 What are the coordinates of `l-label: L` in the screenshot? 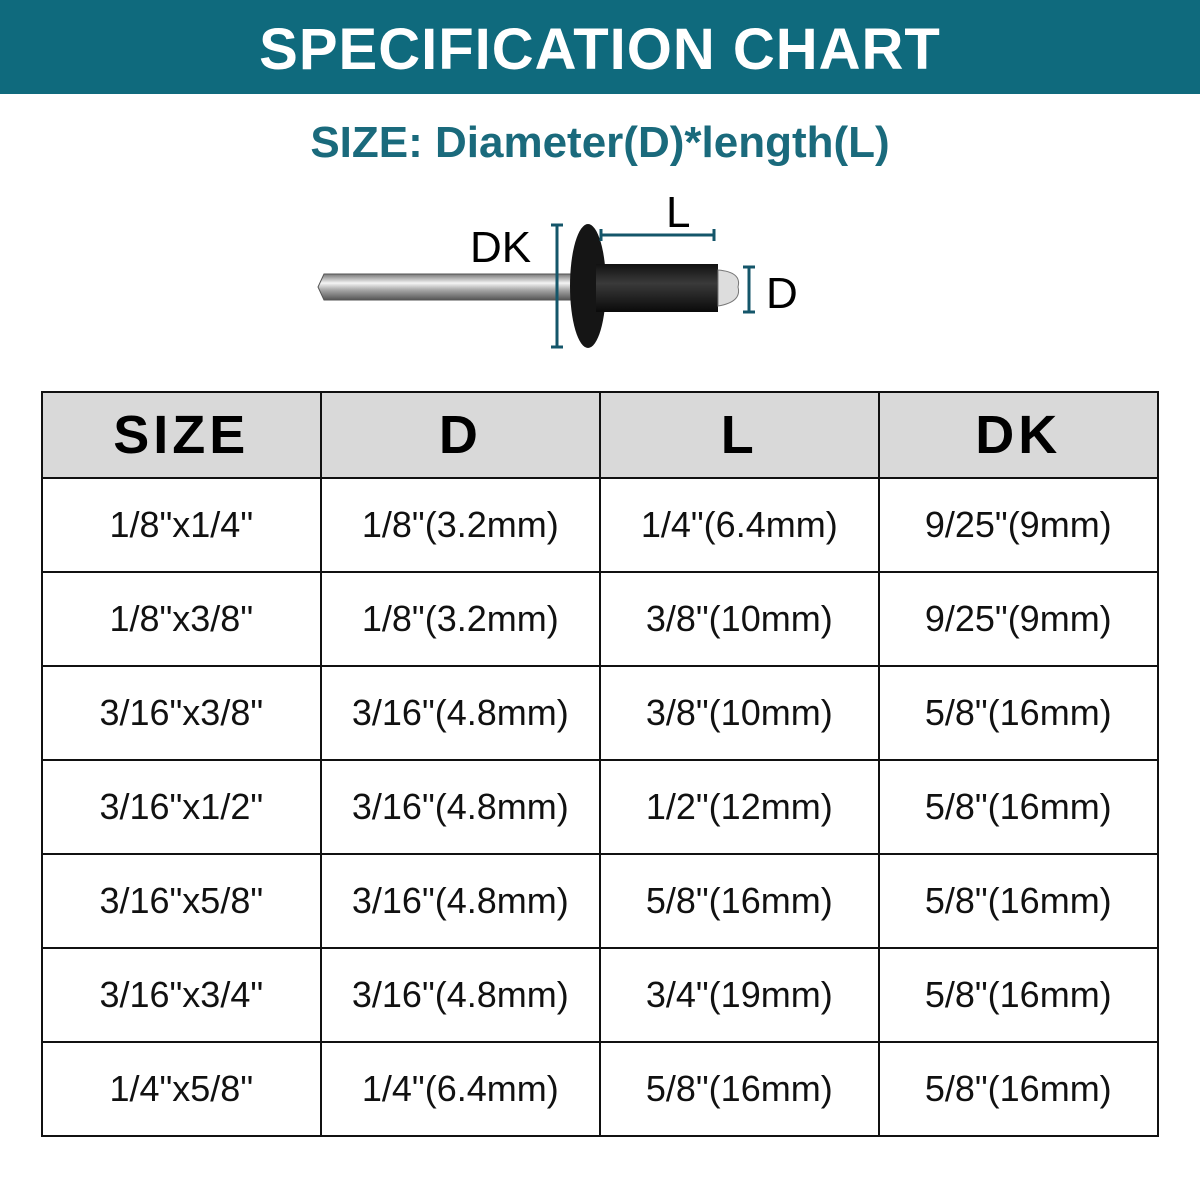 It's located at (678, 213).